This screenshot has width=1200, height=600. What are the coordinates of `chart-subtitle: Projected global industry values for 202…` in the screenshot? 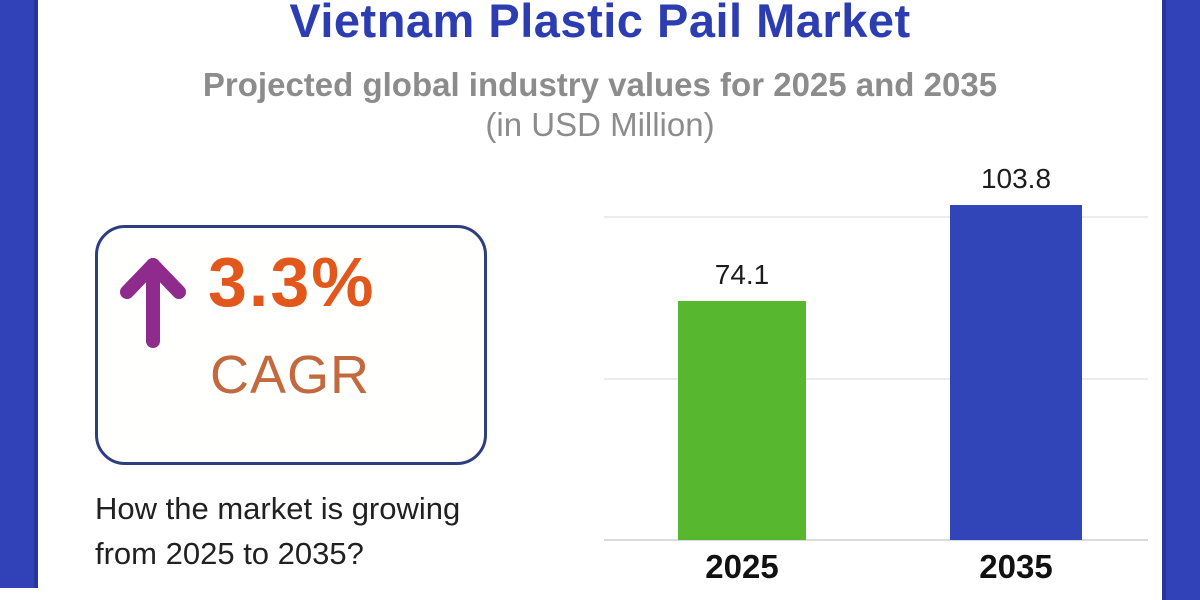 It's located at (600, 84).